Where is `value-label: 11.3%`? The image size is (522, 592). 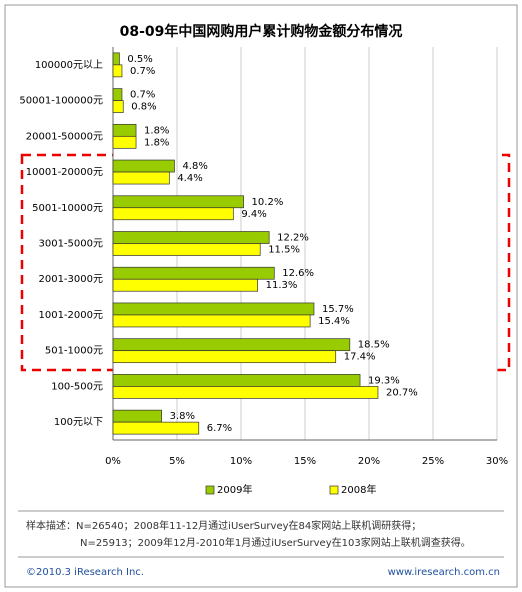 value-label: 11.3% is located at coordinates (282, 285).